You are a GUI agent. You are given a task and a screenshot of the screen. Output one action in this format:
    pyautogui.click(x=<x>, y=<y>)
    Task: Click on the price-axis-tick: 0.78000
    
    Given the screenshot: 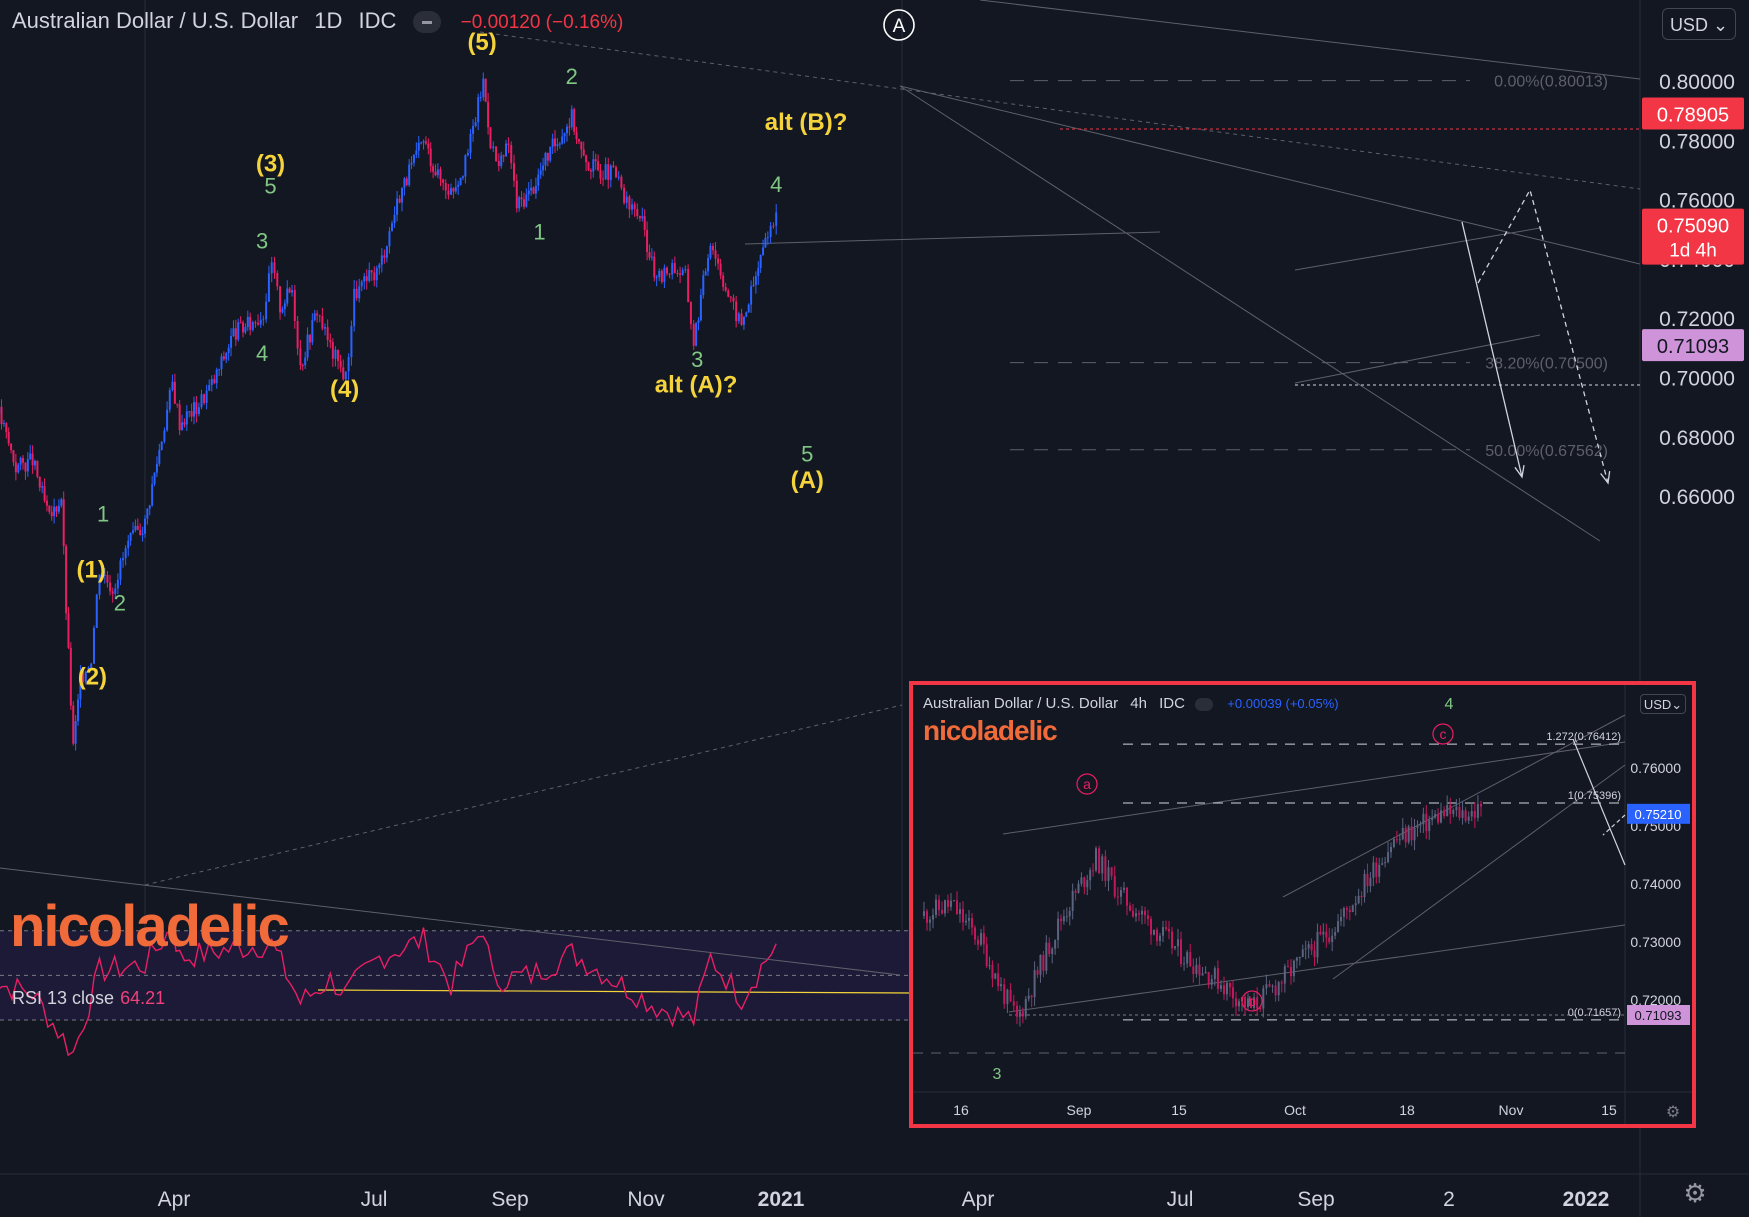 What is the action you would take?
    pyautogui.click(x=1697, y=141)
    